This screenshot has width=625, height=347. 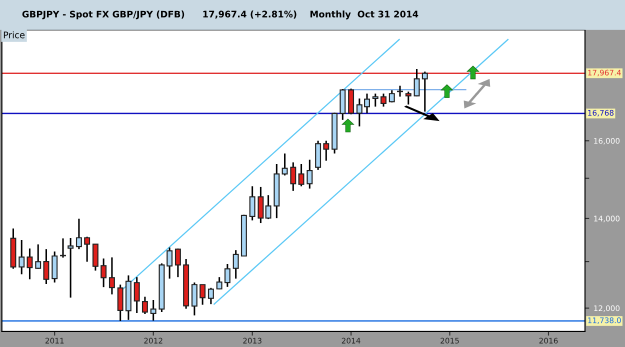 I want to click on y-axis-title: Price, so click(x=14, y=34).